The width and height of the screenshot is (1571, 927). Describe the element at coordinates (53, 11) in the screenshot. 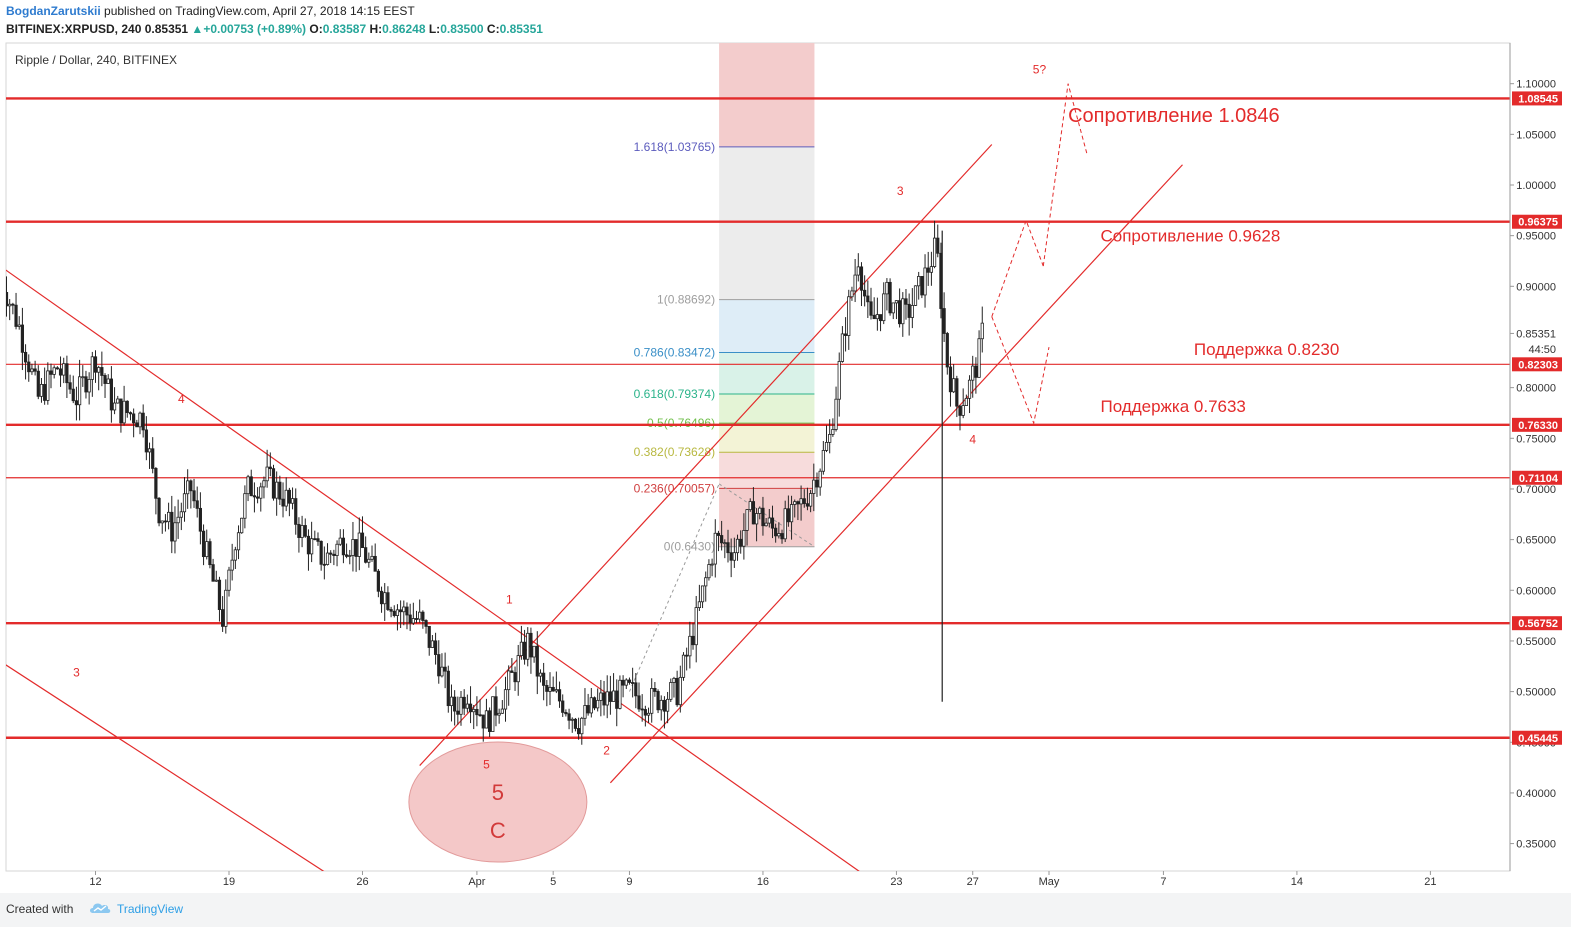

I see `author-link: BogdanZarutskii` at that location.